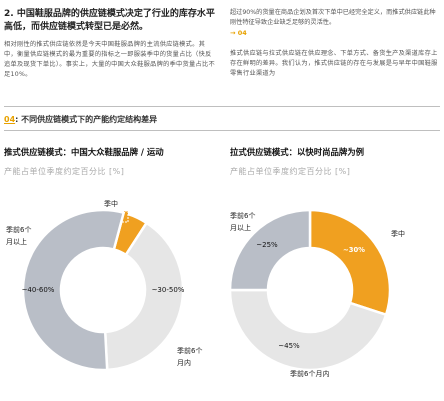 The width and height of the screenshot is (444, 401). I want to click on chart1-value-label-2: ~40-60%, so click(38, 290).